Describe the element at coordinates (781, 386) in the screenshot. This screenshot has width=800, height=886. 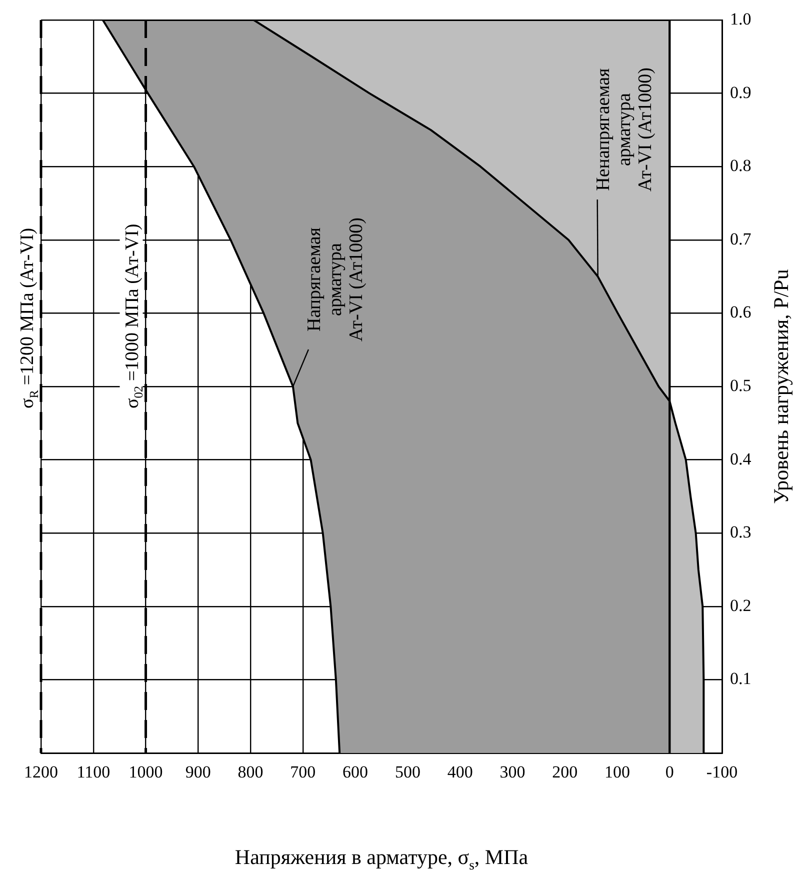
I see `y-axis-title: Уровень нагружения, P/Pu` at that location.